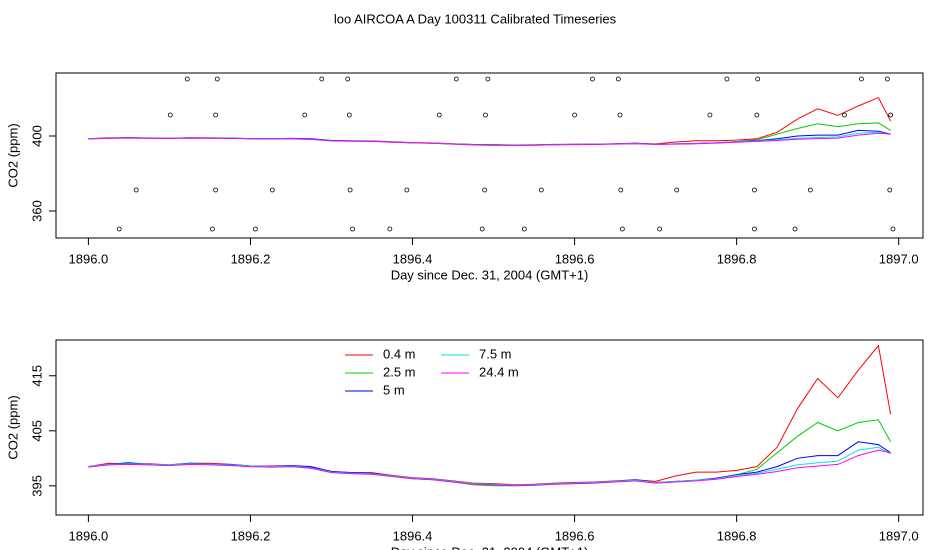 This screenshot has height=550, width=950. Describe the element at coordinates (36, 376) in the screenshot. I see `y-tick-label: 415` at that location.